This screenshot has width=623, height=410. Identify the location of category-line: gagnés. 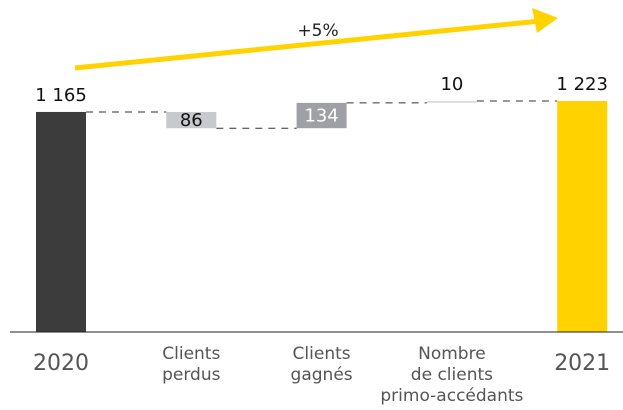
(322, 375).